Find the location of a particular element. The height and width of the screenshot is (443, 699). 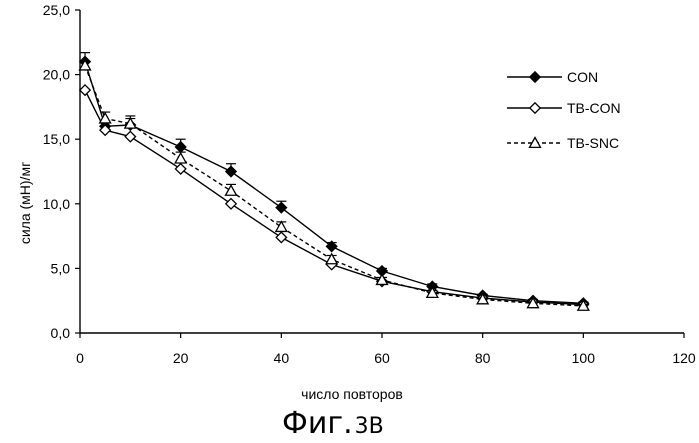

figure-caption-main: Фиг. is located at coordinates (317, 423).